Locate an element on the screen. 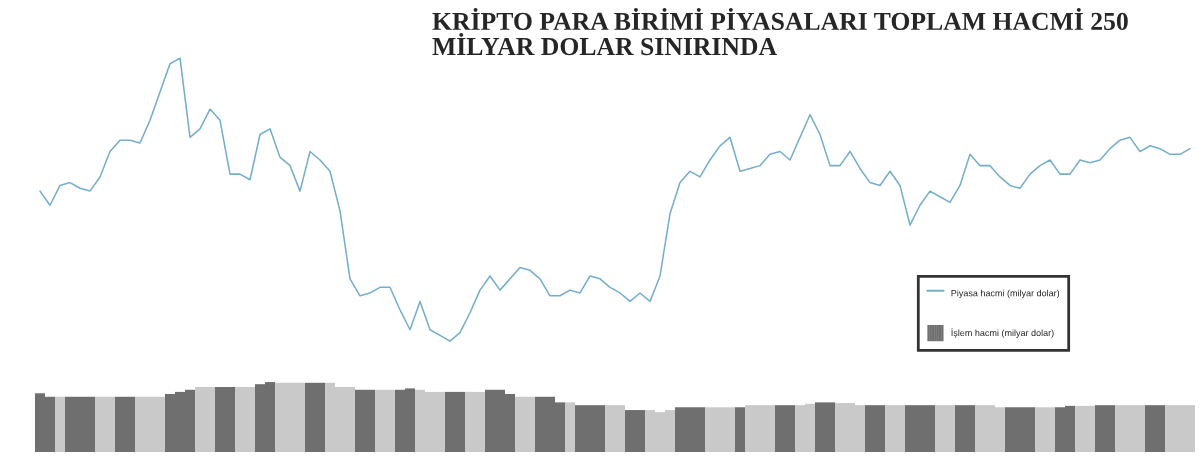 The height and width of the screenshot is (476, 1200). chart-title: KRİPTO PARA BİRİMİ PİYASALARI TOPLAM HACMİ 250 MİLYAR DOLAR SINIRINDA is located at coordinates (780, 31).